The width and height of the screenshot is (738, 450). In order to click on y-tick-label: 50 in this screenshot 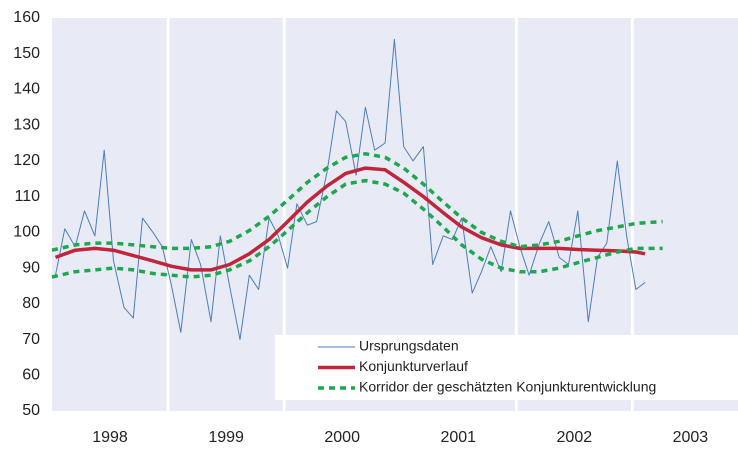, I will do `click(31, 410)`.